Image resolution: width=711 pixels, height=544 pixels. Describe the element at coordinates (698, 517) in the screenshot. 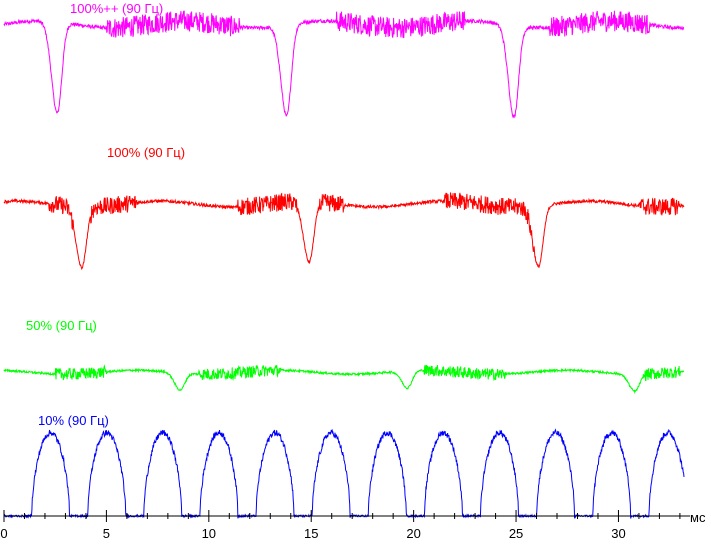

I see `x-axis-label: мс` at that location.